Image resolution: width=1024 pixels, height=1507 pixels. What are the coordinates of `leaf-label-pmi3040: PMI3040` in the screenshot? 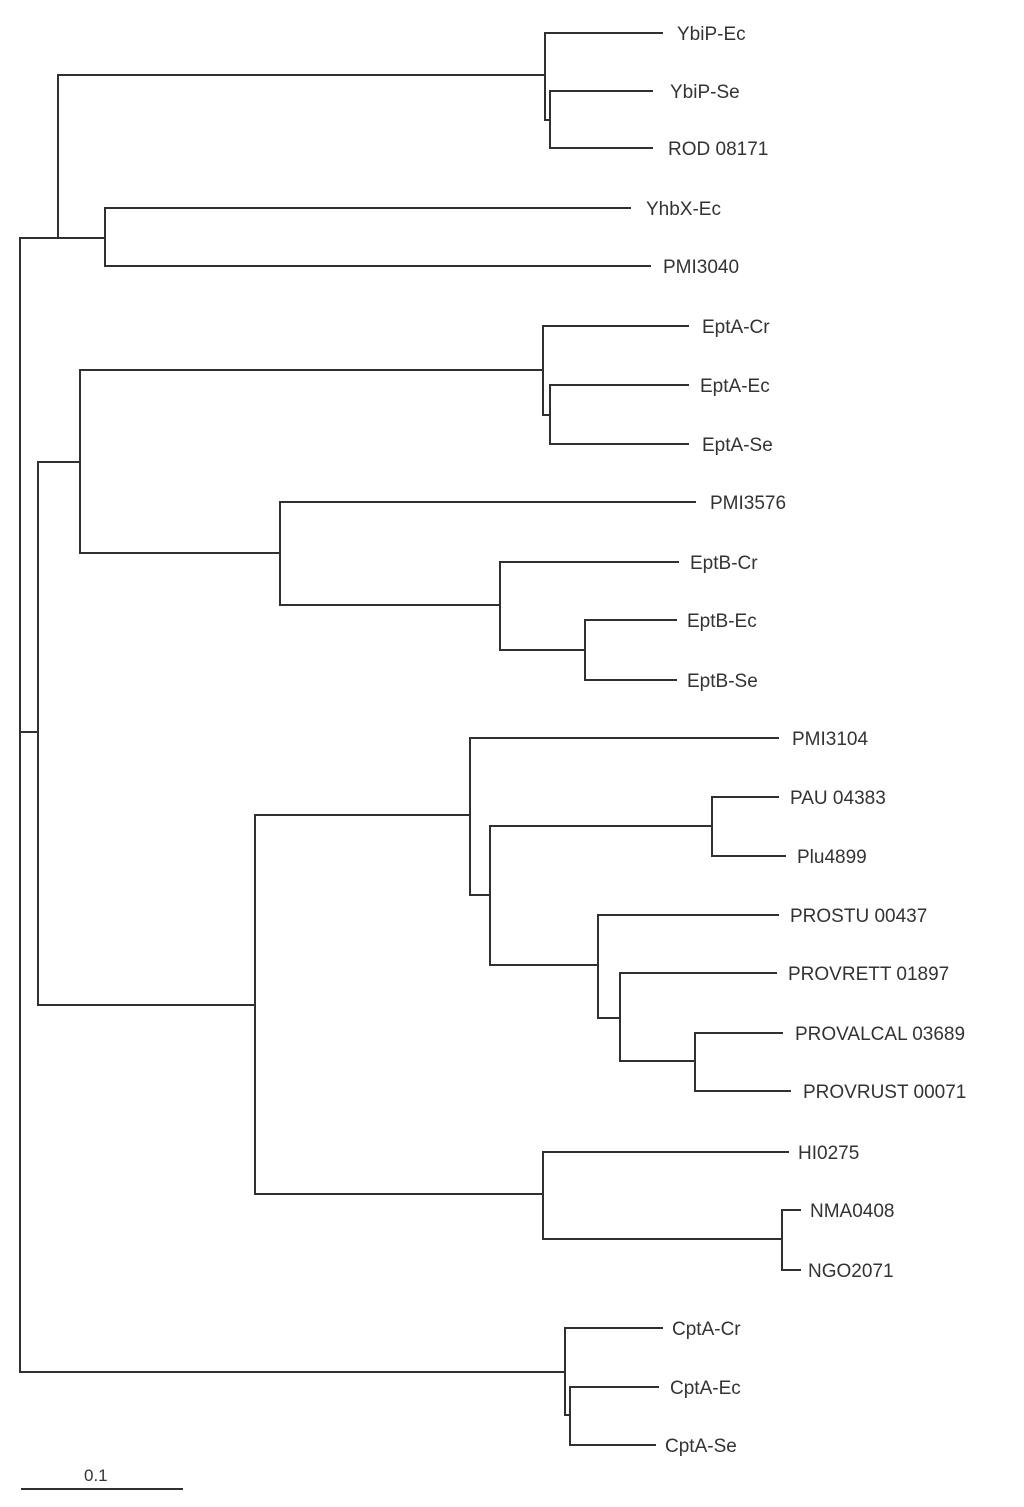 It's located at (701, 267).